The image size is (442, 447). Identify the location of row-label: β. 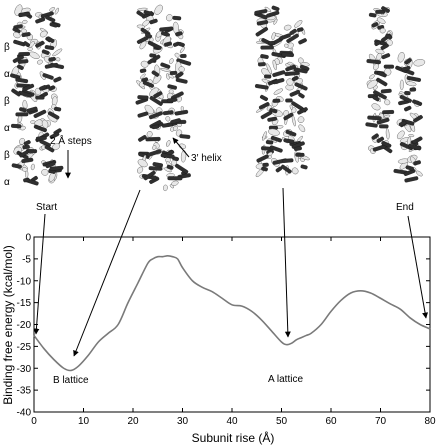
(7, 47).